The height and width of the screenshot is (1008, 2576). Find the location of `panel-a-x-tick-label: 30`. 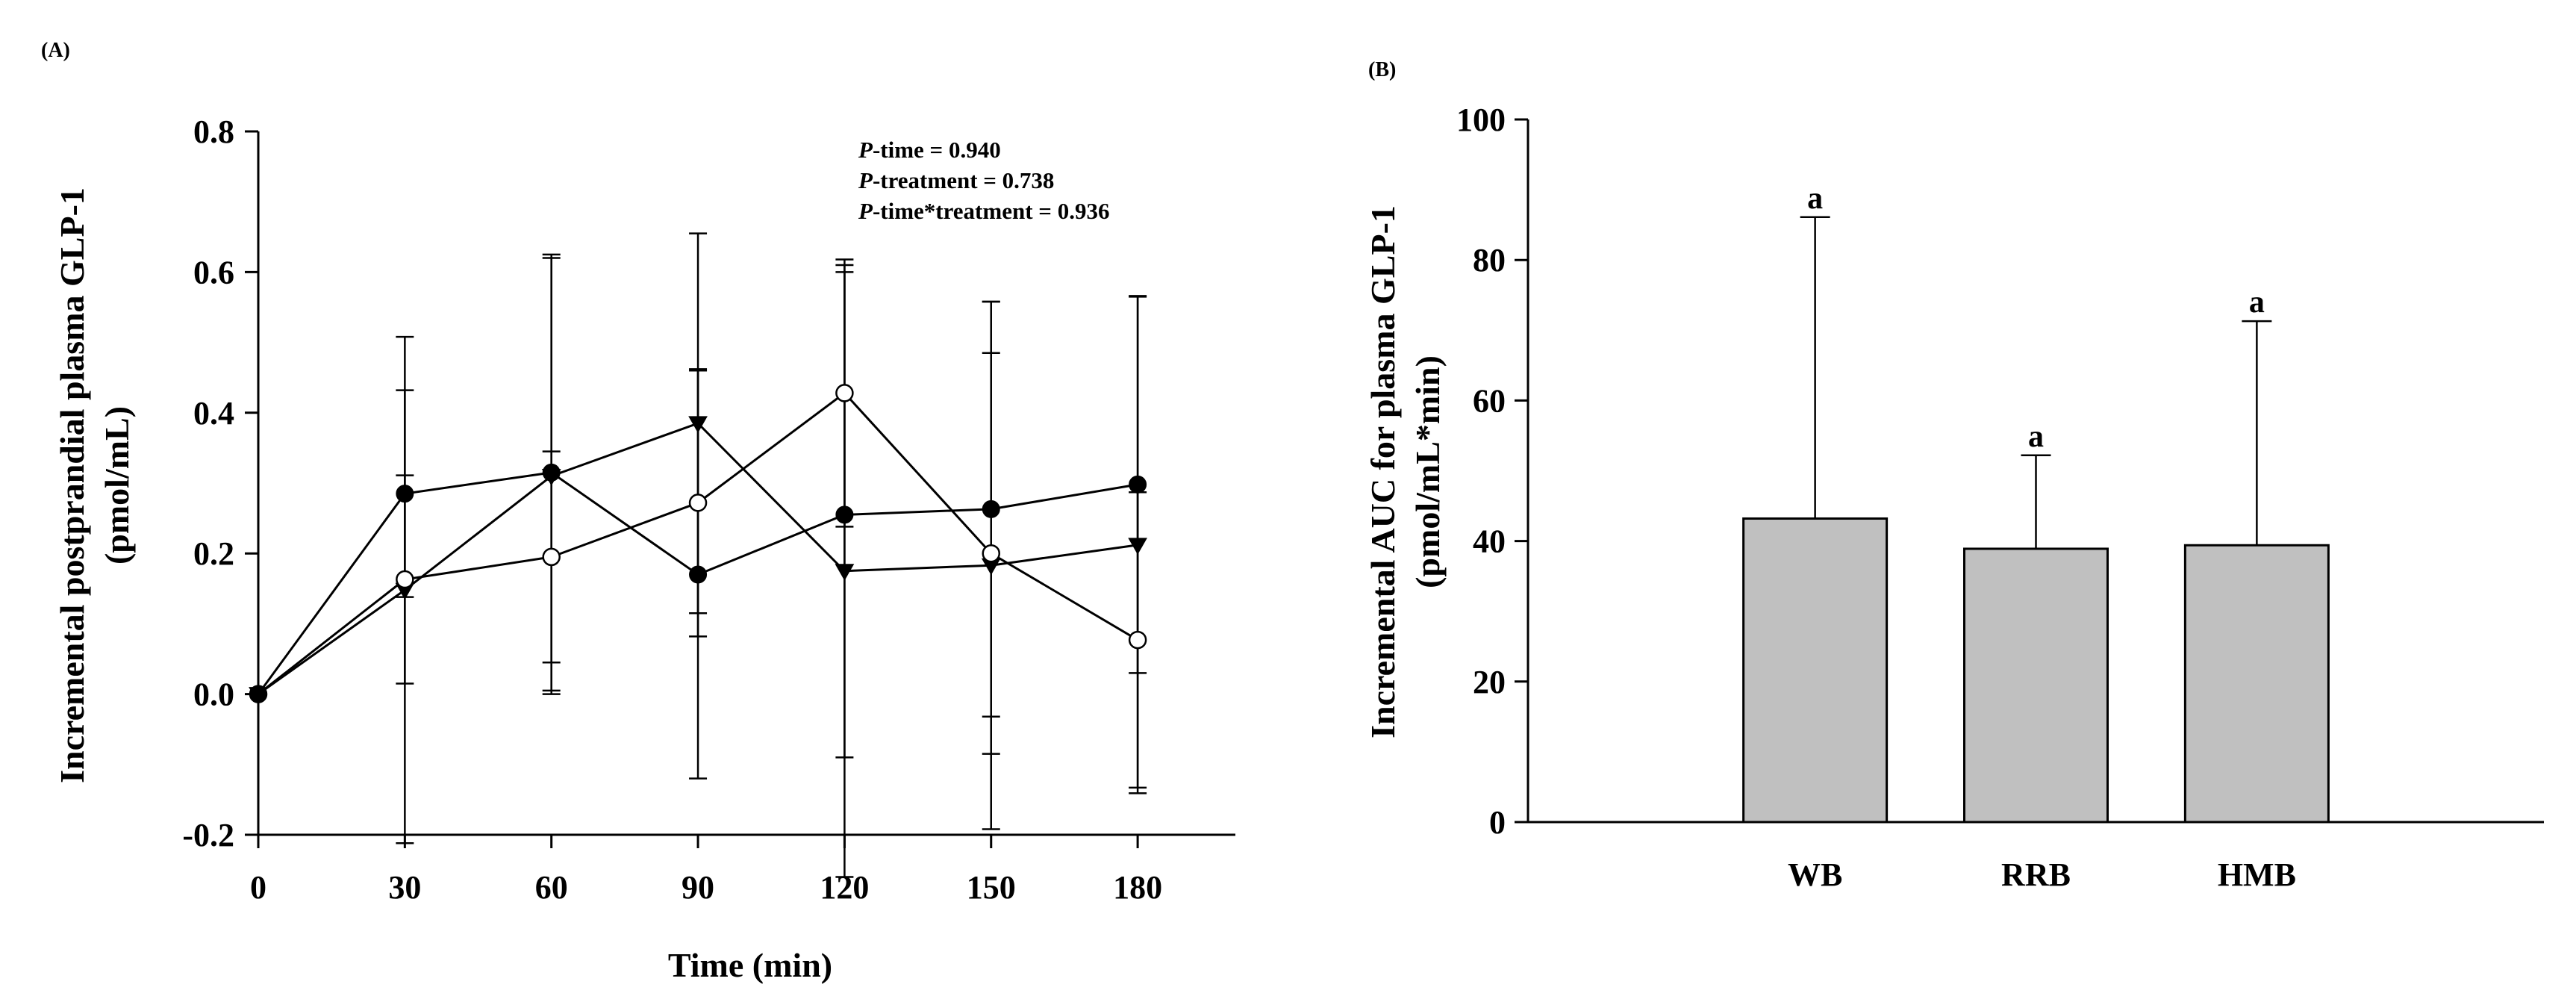

panel-a-x-tick-label: 30 is located at coordinates (404, 887).